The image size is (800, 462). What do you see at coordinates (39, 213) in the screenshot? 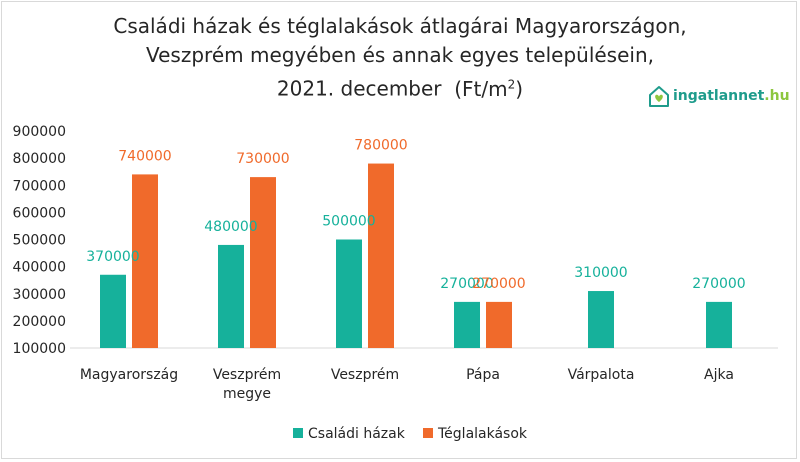
I see `y-tick-label: 600000` at bounding box center [39, 213].